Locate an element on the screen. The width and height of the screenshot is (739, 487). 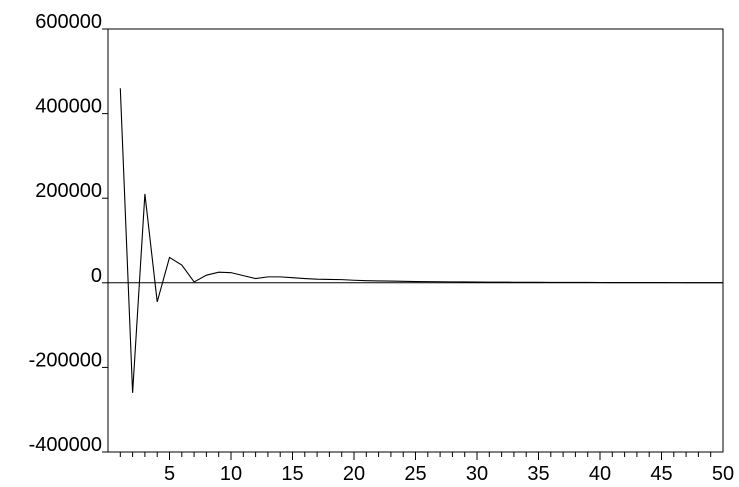
x-tick-label: 50 is located at coordinates (723, 474).